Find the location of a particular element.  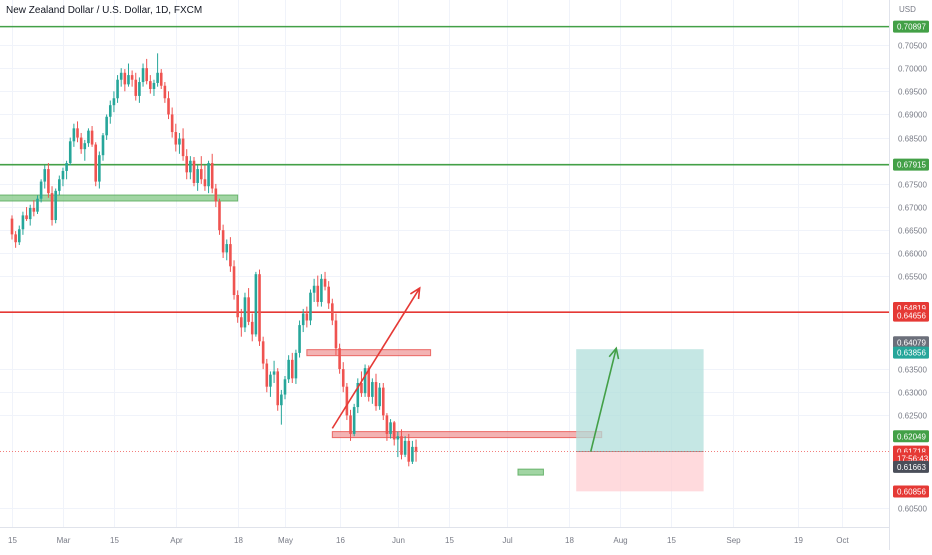

x-tick-label: Apr is located at coordinates (176, 540).